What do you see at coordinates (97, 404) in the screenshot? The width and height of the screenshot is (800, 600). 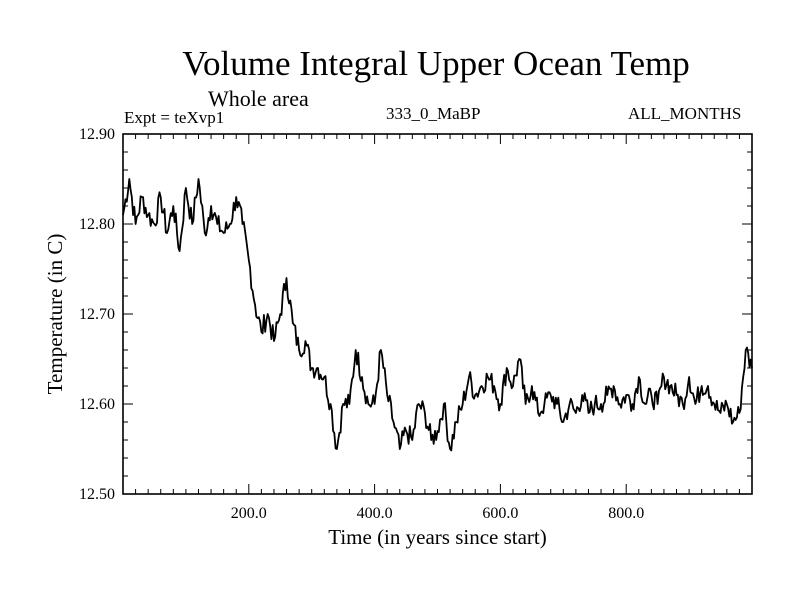 I see `y-tick-label: 12.60` at bounding box center [97, 404].